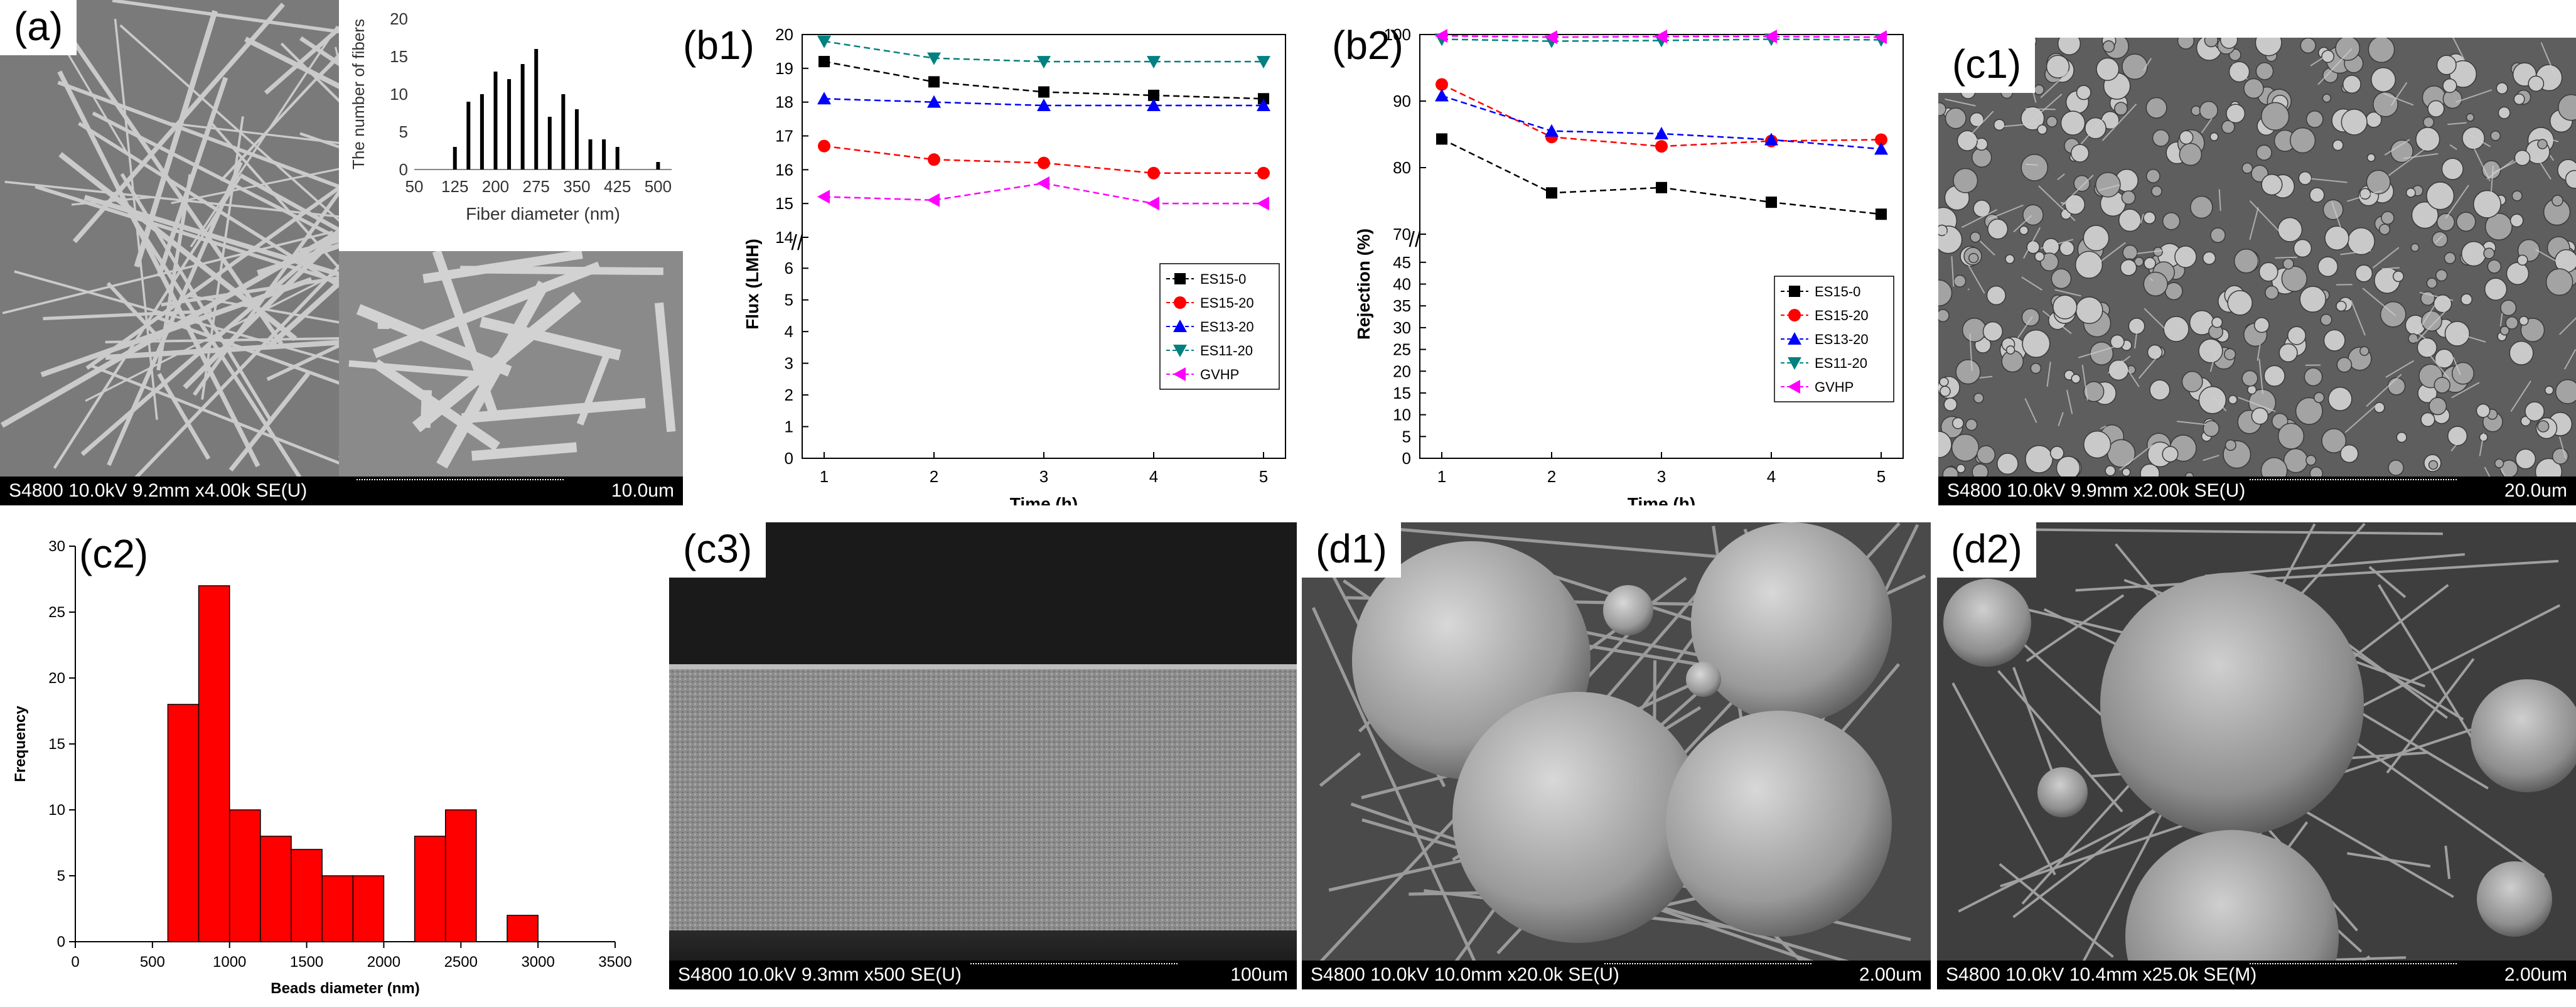 This screenshot has width=2576, height=1007. What do you see at coordinates (1406, 458) in the screenshot?
I see `y-tick-label: 0` at bounding box center [1406, 458].